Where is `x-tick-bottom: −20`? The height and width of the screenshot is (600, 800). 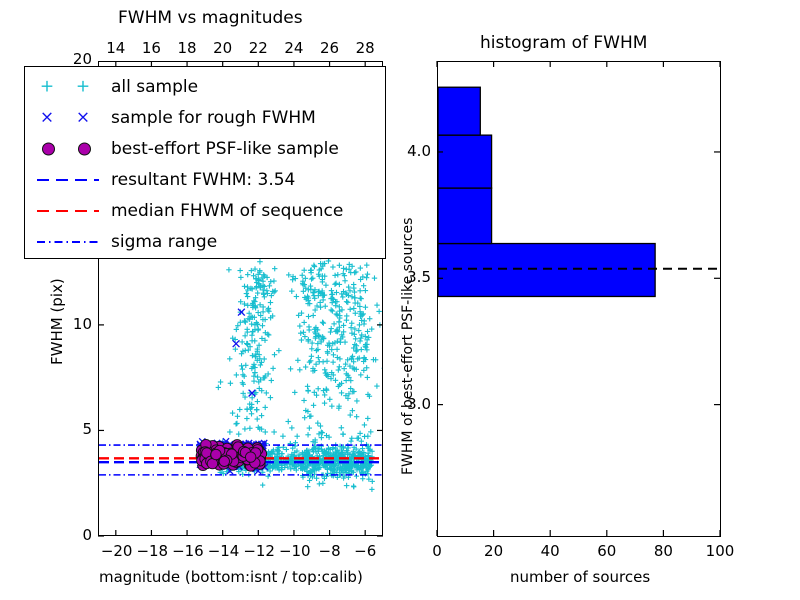 x-tick-bottom: −20 is located at coordinates (116, 551).